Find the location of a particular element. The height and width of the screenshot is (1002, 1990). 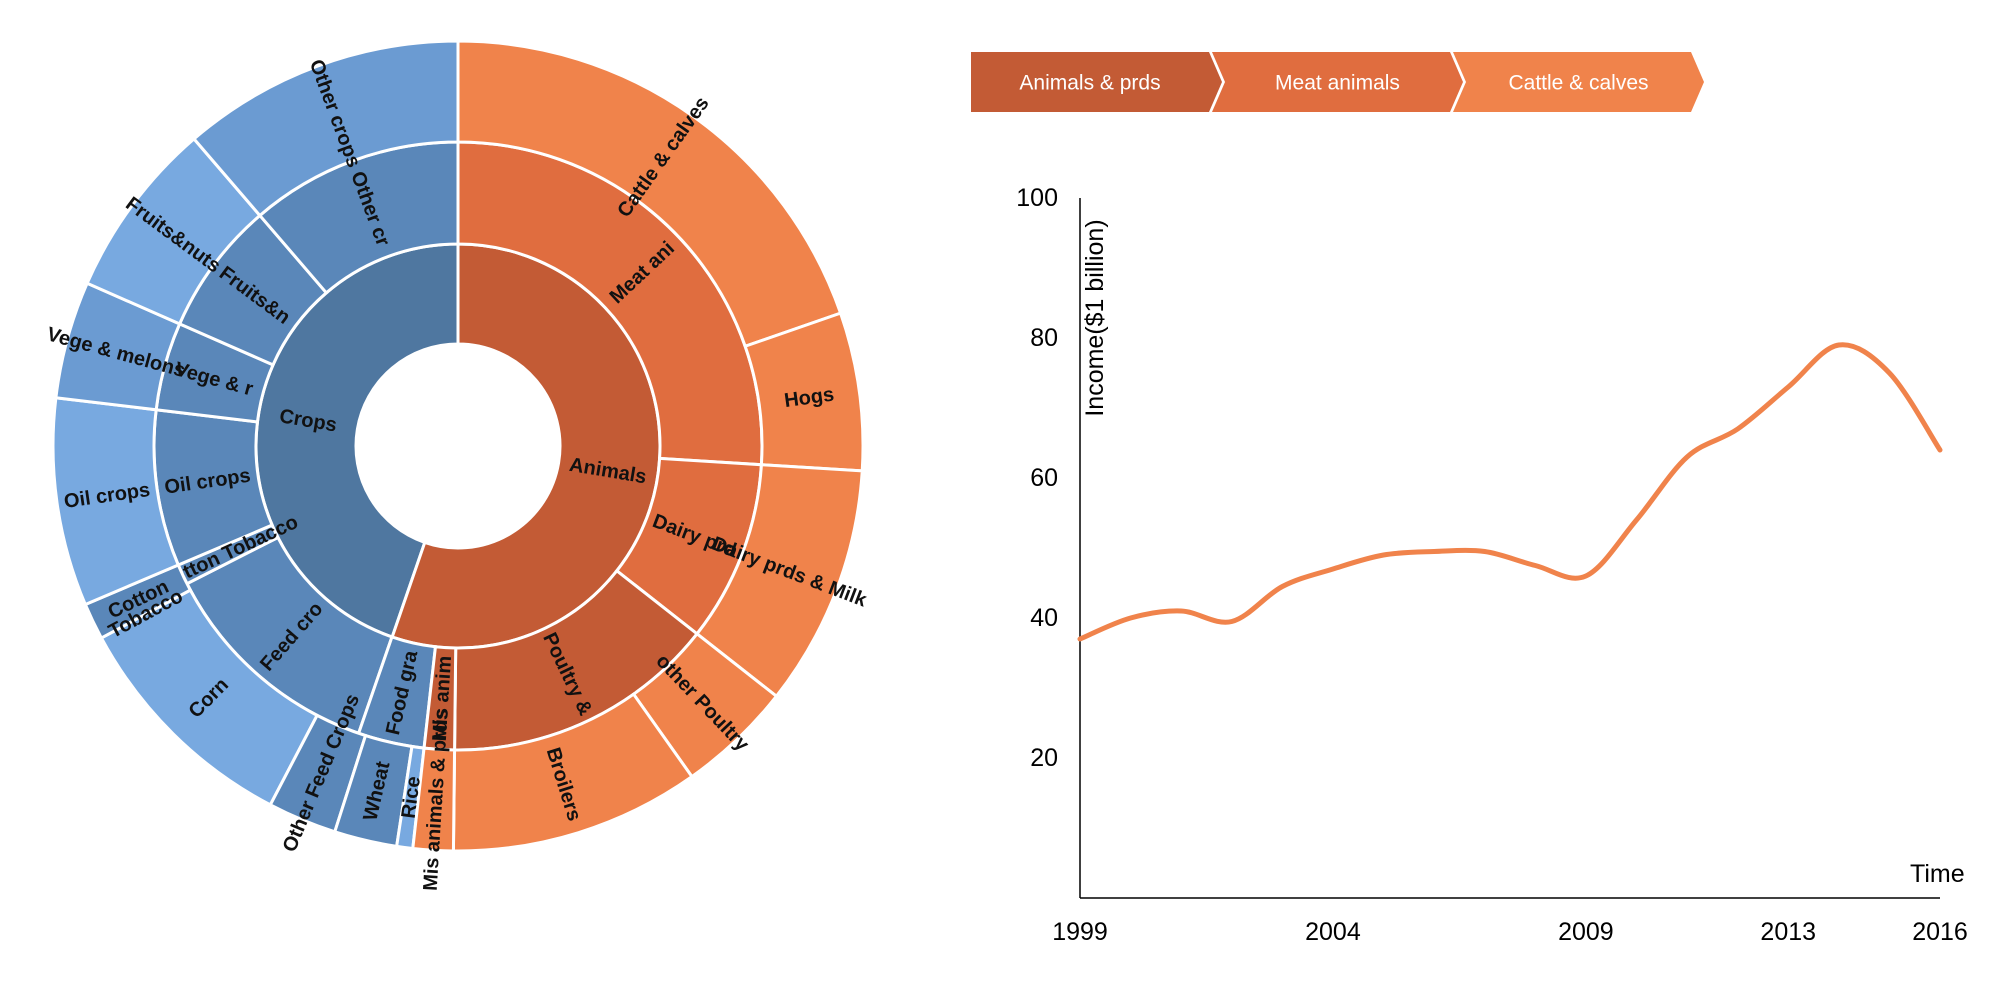

y-tick-label: 100 is located at coordinates (1037, 198).